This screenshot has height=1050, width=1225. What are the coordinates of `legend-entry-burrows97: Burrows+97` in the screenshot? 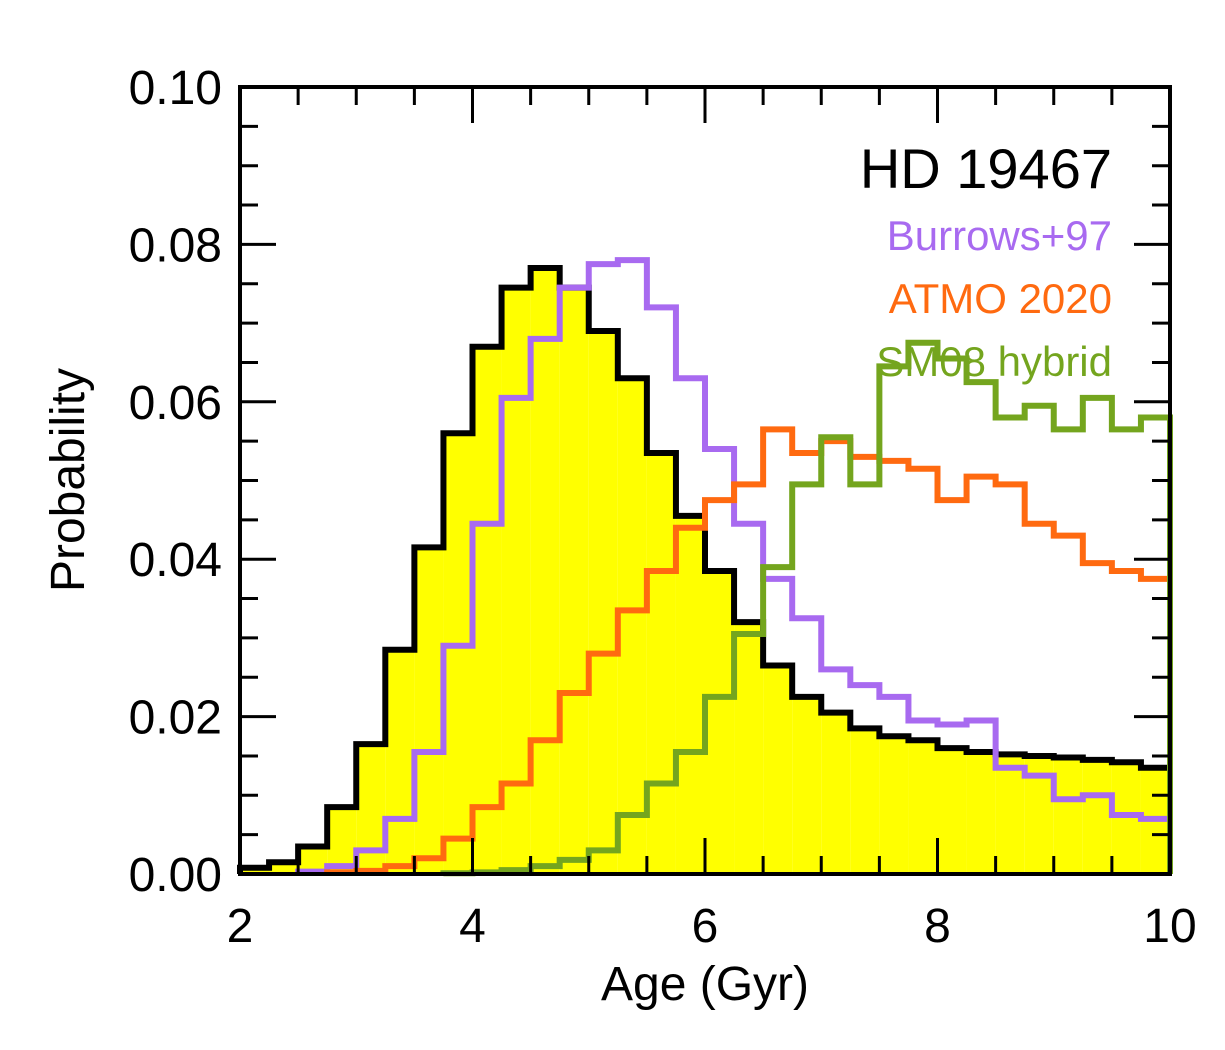 It's located at (999, 235).